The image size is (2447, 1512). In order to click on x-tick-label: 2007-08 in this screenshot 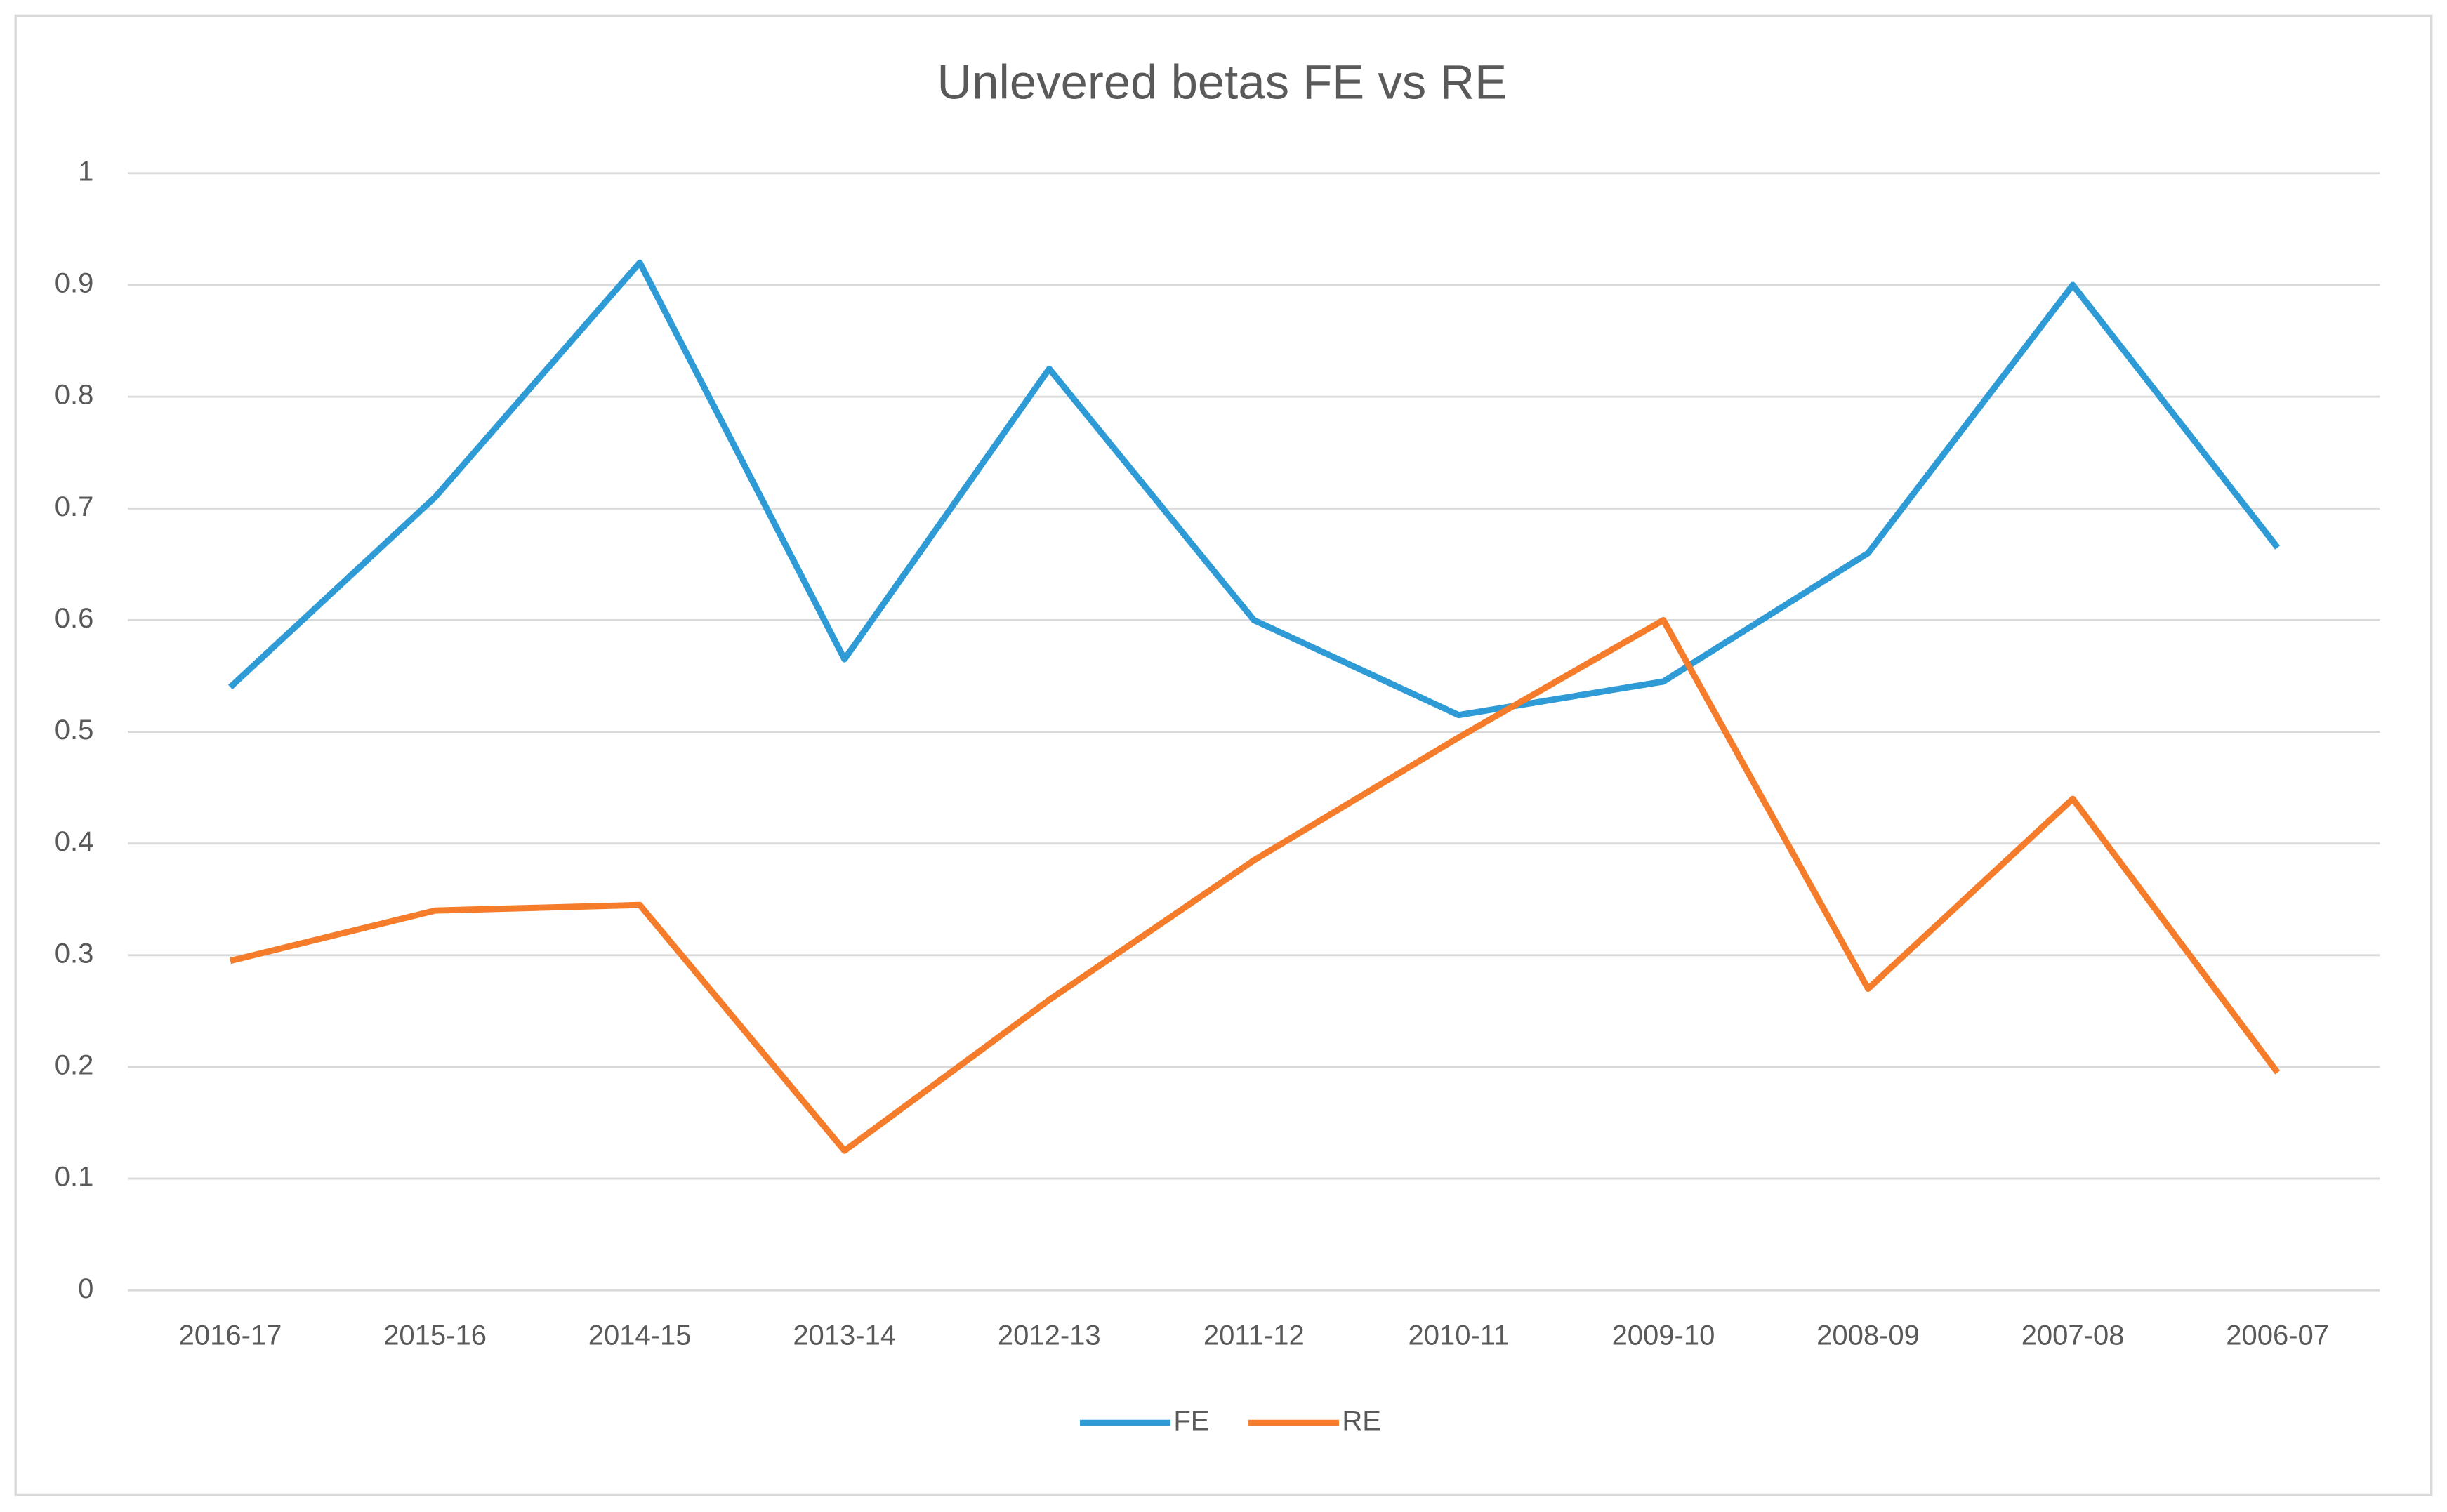, I will do `click(2073, 1335)`.